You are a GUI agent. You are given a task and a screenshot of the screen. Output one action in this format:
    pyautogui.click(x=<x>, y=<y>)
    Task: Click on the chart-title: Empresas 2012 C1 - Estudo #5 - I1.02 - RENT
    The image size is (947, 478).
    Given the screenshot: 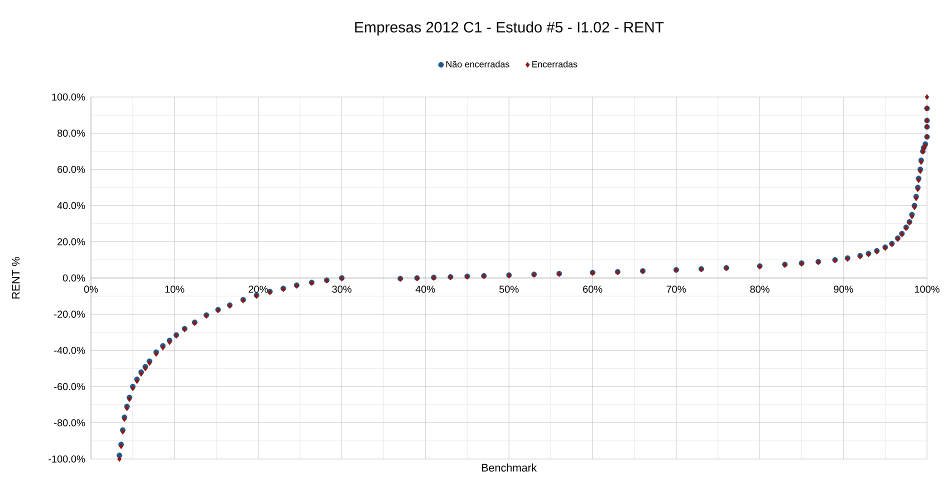 What is the action you would take?
    pyautogui.click(x=509, y=29)
    